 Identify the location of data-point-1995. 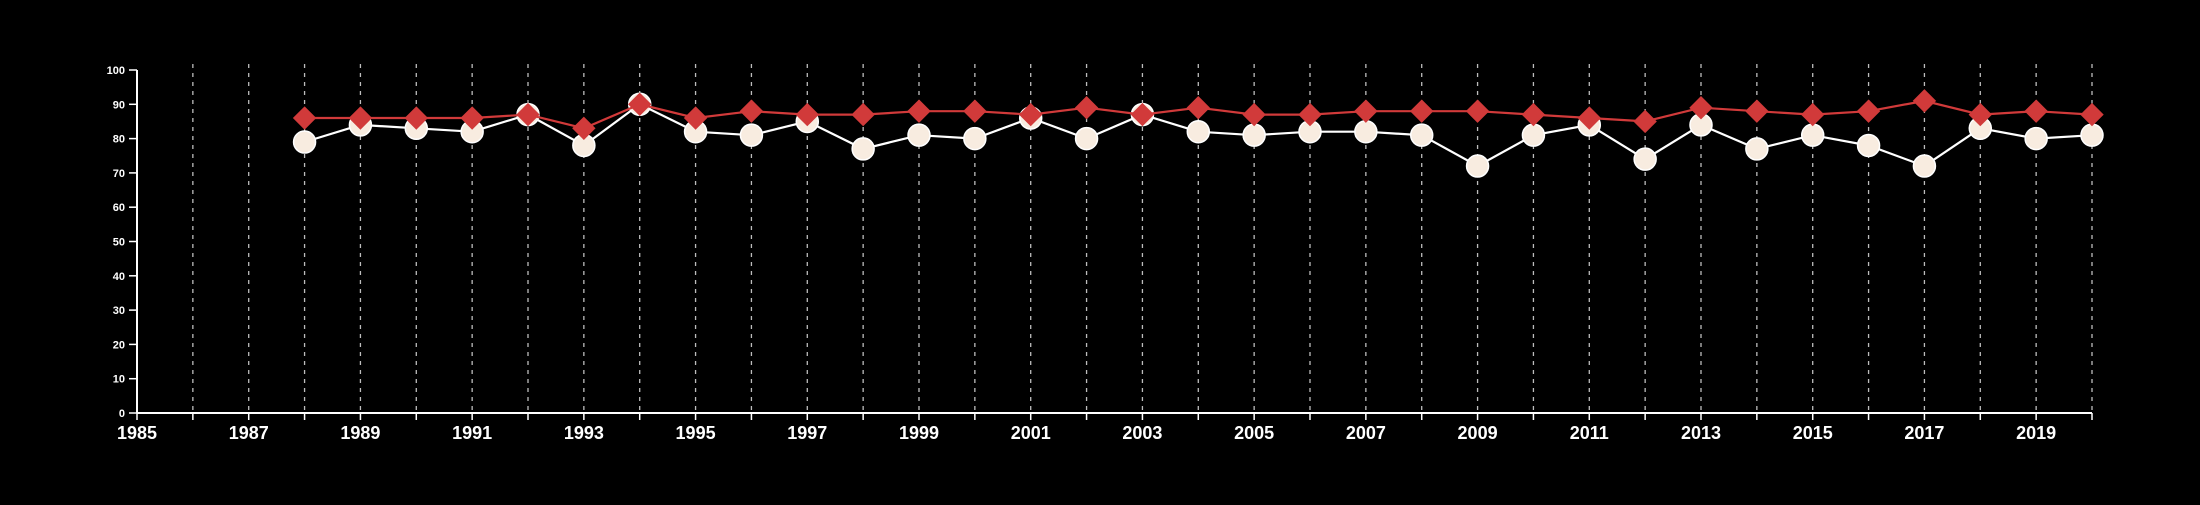
(695, 118).